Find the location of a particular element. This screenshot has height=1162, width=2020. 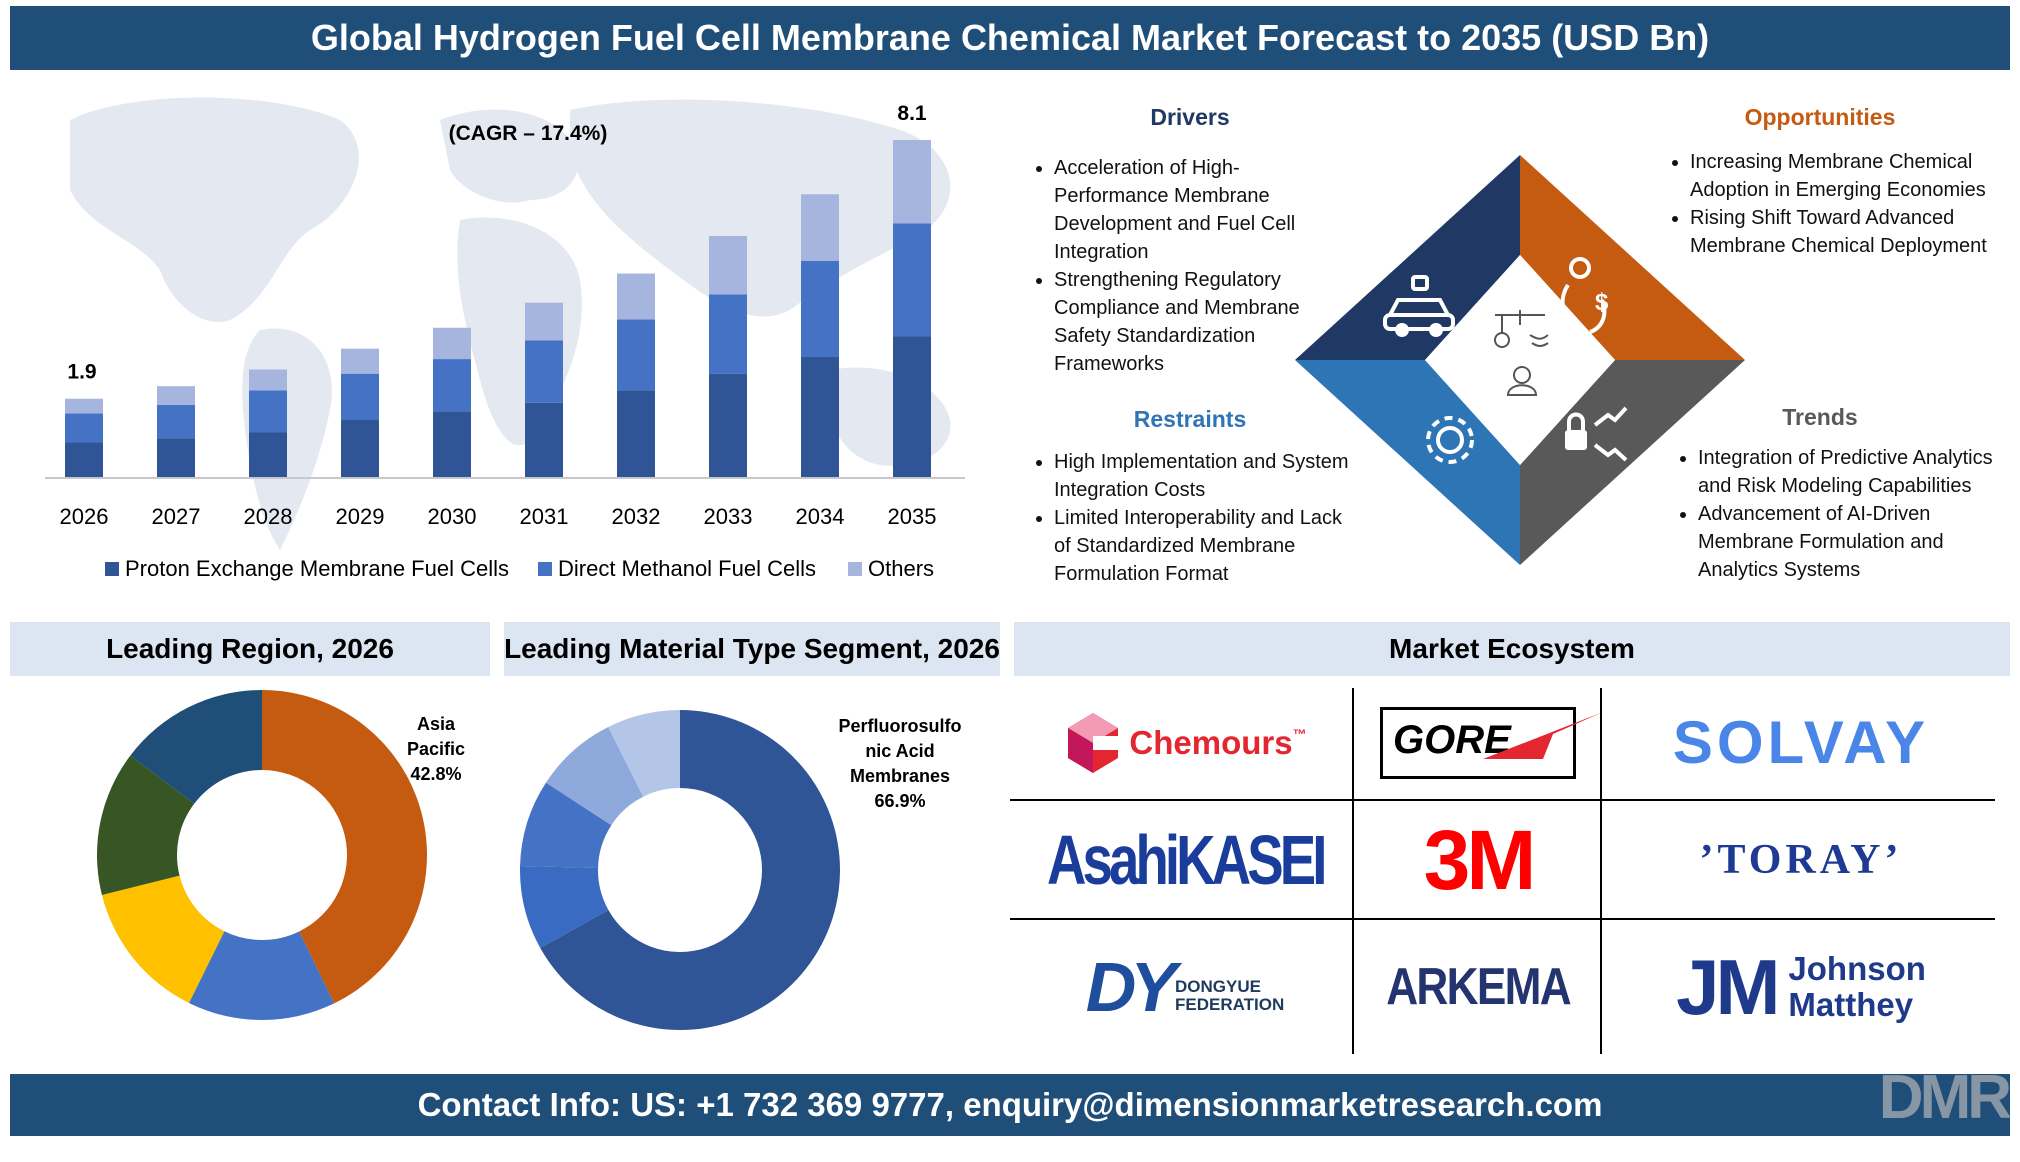

gore-arrow-icon is located at coordinates (1543, 735).